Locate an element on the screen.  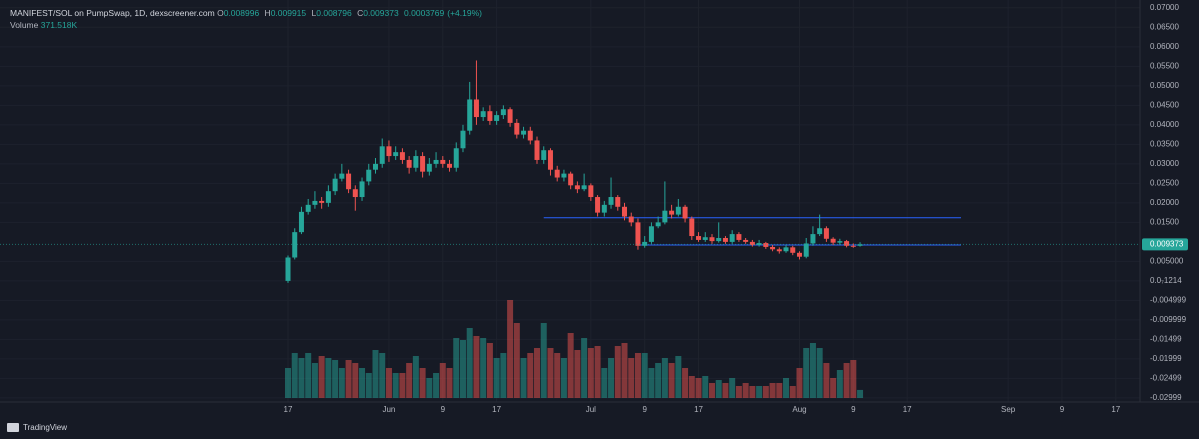
y-tick-label: 0.005000 is located at coordinates (1167, 261).